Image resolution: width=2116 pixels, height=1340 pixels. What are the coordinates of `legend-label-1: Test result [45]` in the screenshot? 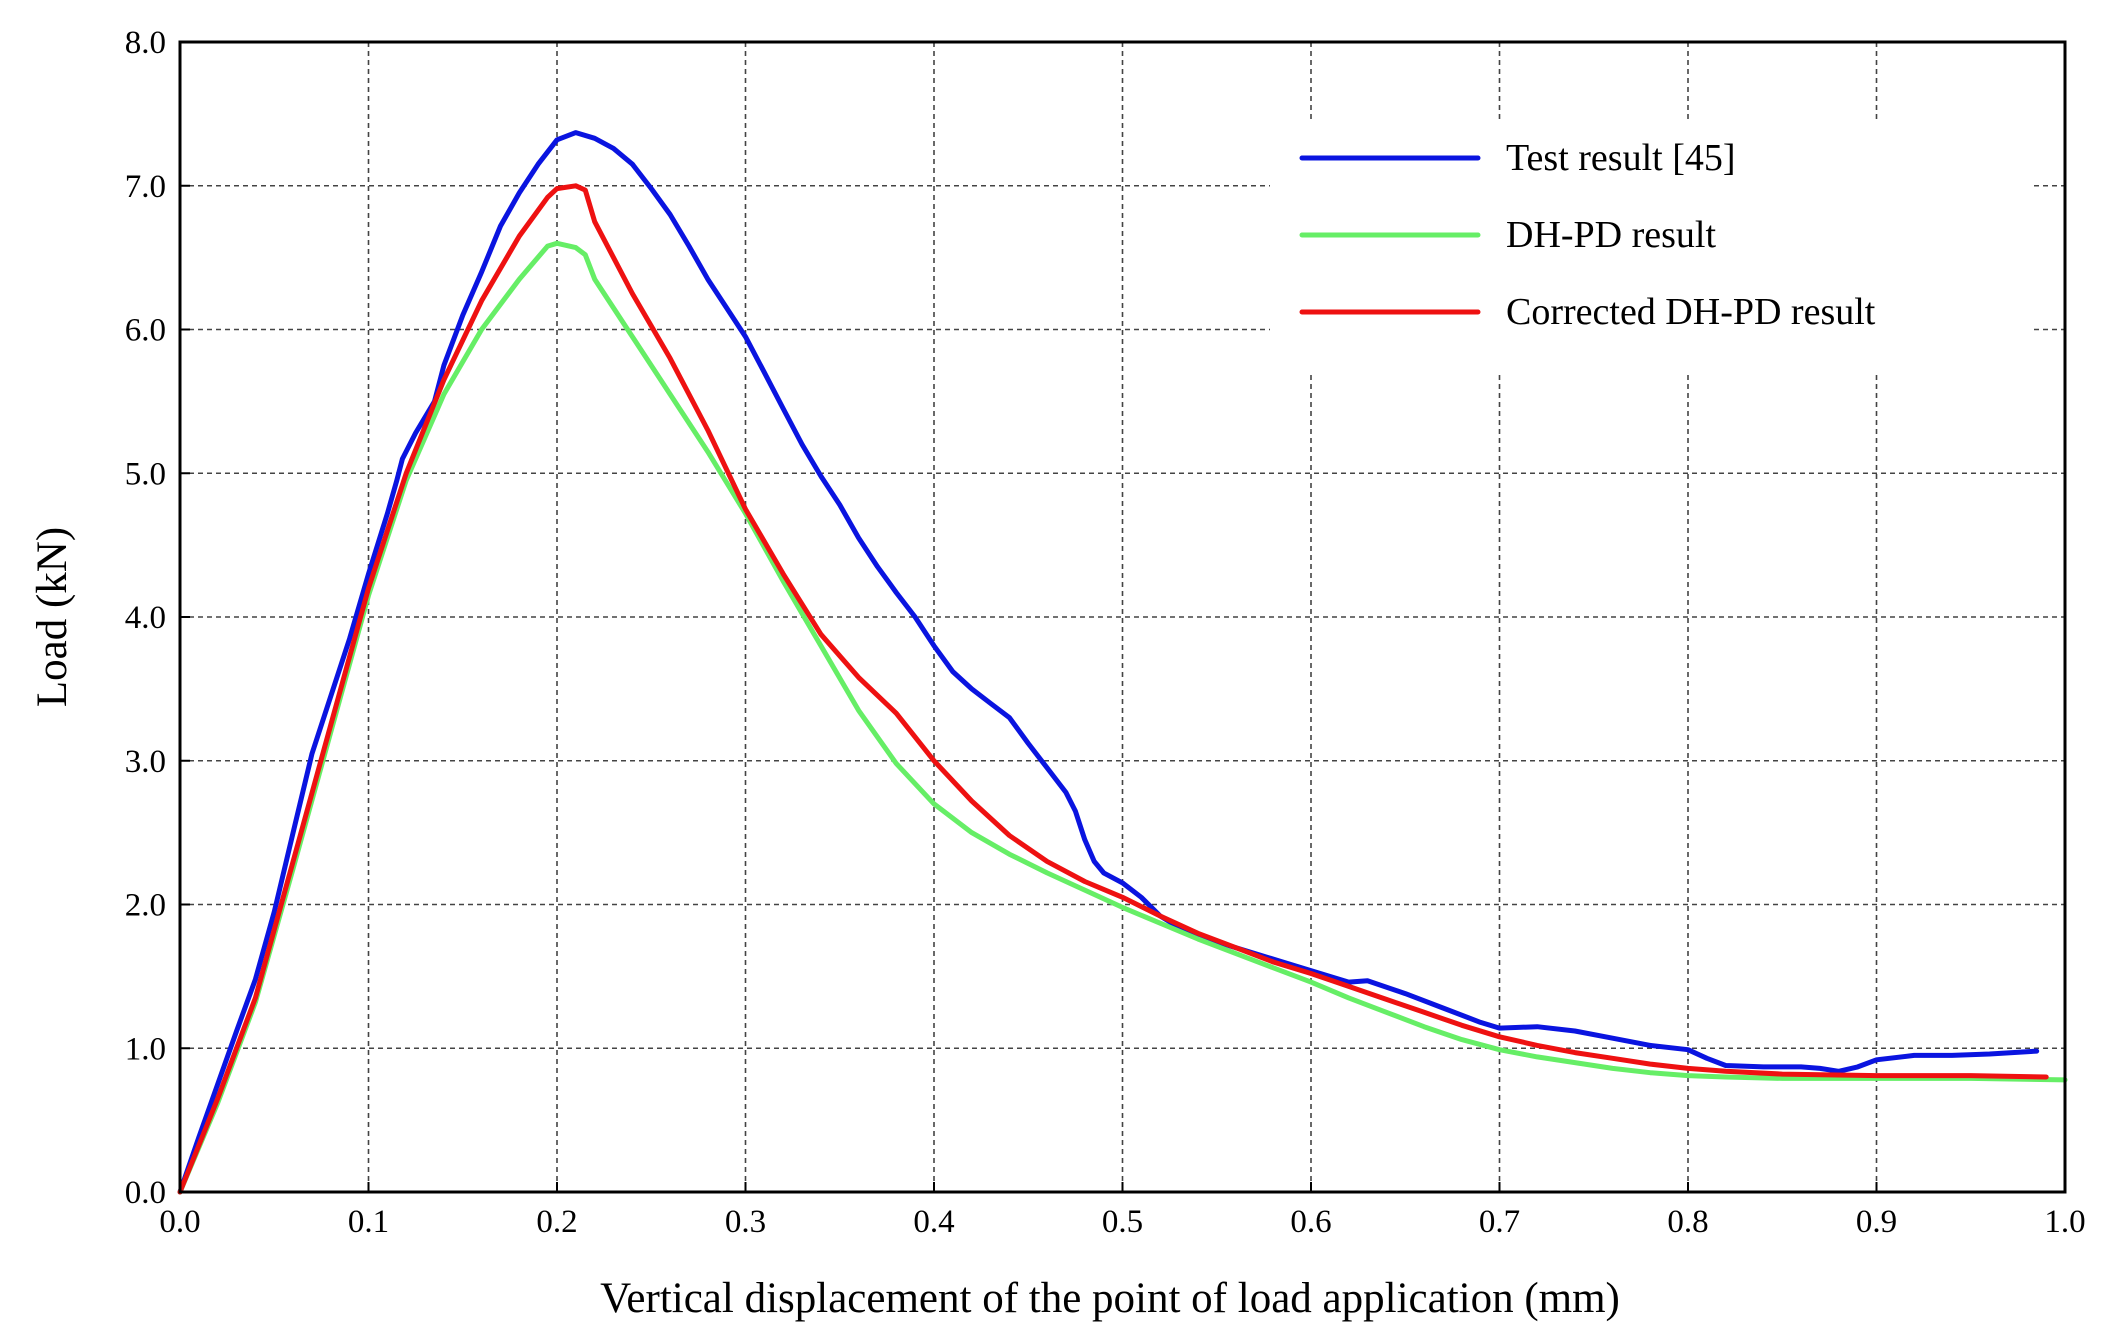 It's located at (1621, 158).